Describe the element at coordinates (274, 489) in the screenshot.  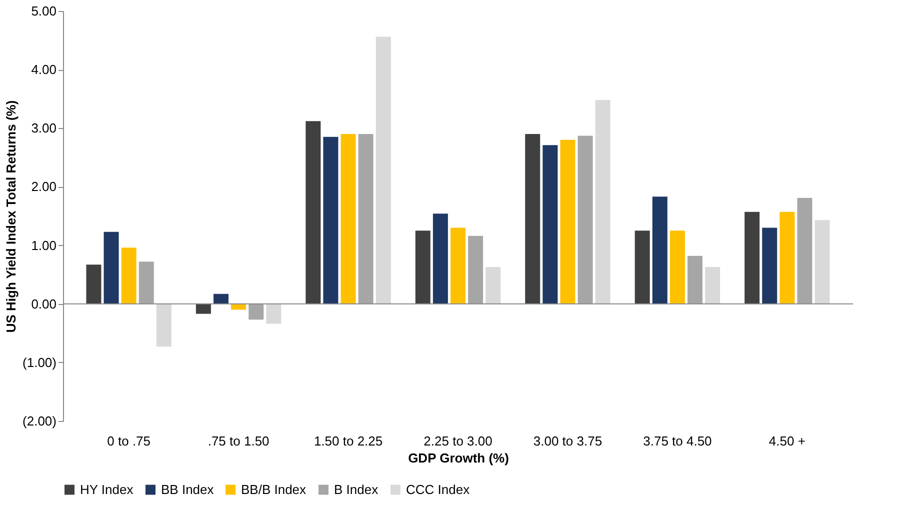
I see `legend-label: BB/B Index` at that location.